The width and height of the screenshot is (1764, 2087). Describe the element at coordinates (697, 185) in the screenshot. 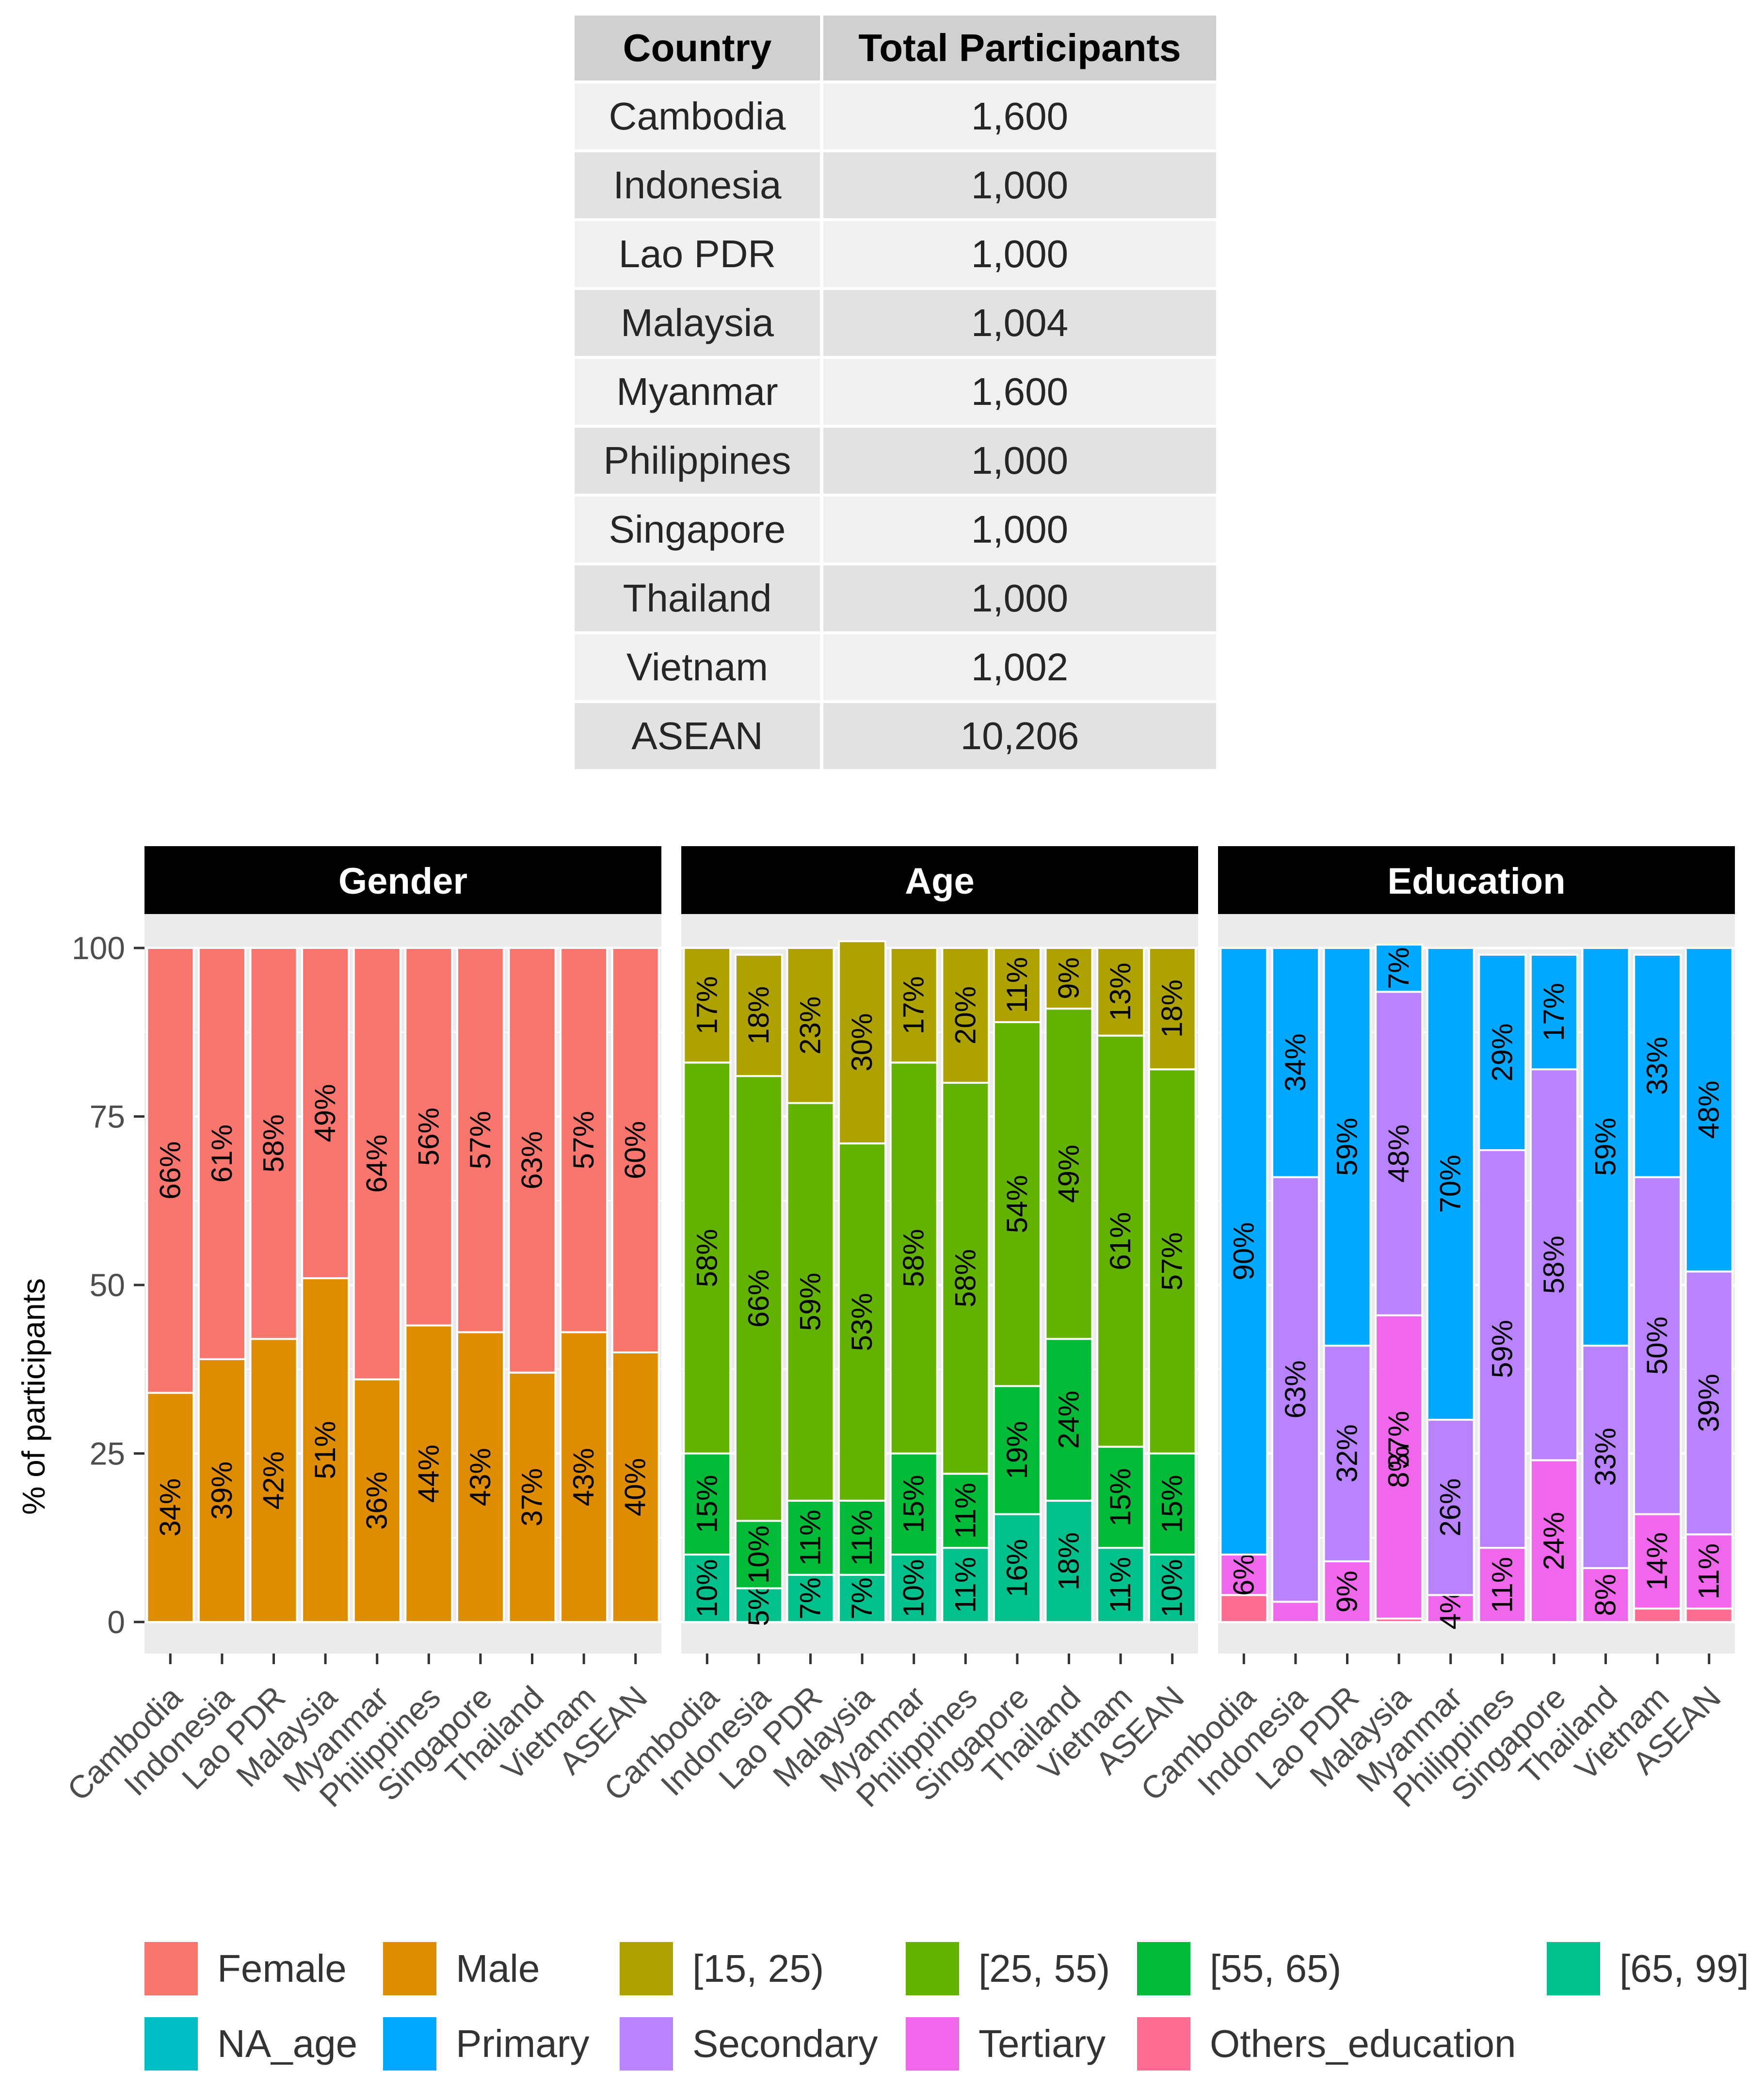

I see `cell-country: Indonesia` at that location.